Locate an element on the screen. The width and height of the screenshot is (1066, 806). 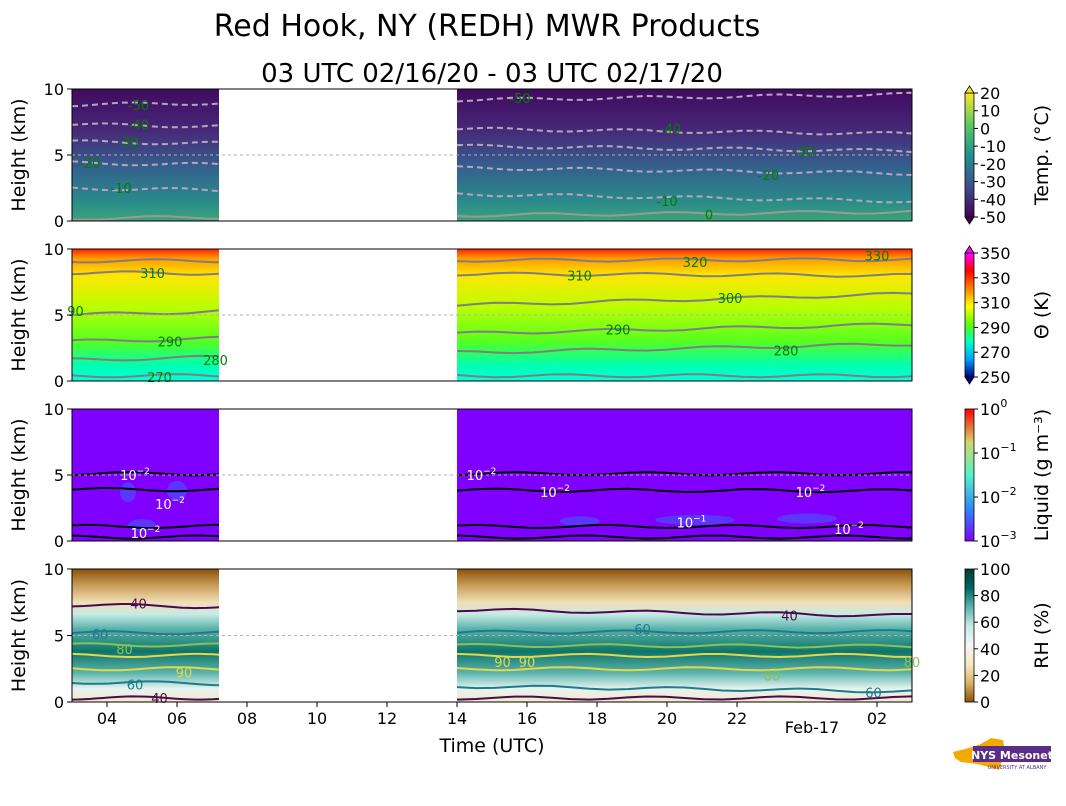
figure-subtitle: 03 UTC 02/16/20 - 03 UTC 02/17/20 is located at coordinates (492, 74).